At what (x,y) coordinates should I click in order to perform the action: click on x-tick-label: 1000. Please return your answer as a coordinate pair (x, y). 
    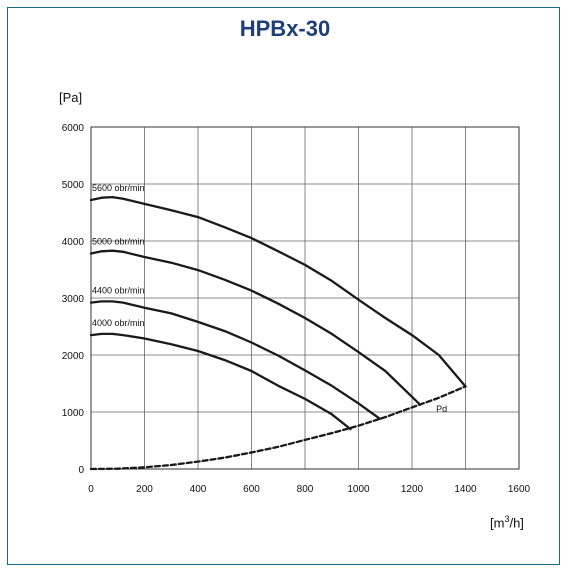
    Looking at the image, I should click on (358, 489).